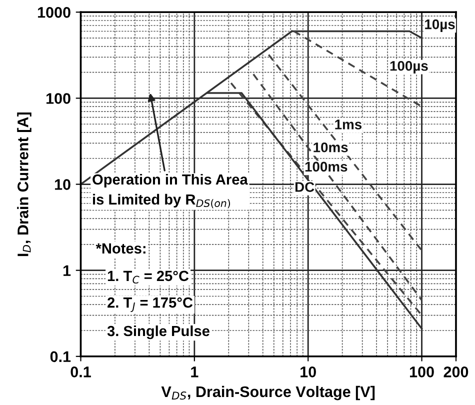 The image size is (475, 405). What do you see at coordinates (409, 67) in the screenshot?
I see `series-label: 100µs` at bounding box center [409, 67].